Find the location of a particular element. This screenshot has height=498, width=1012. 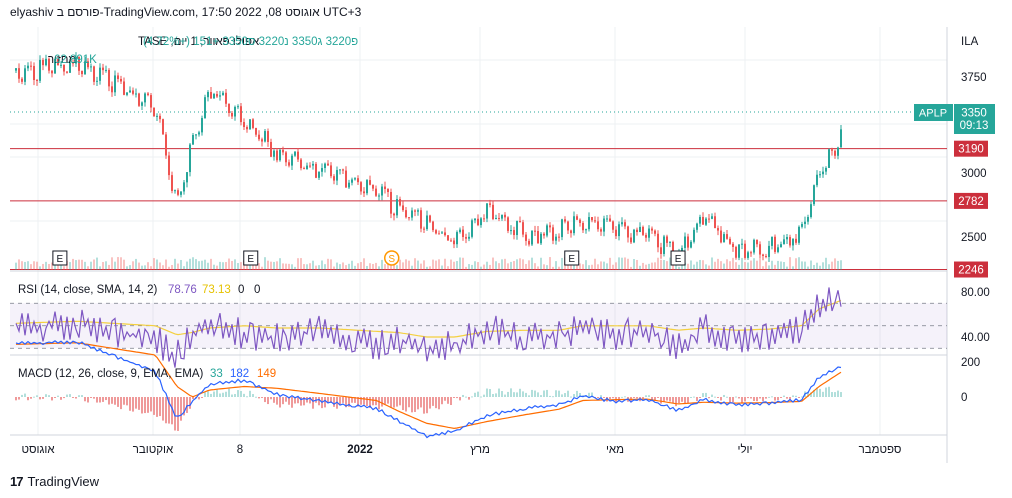

macd-tick: 0 is located at coordinates (964, 398).